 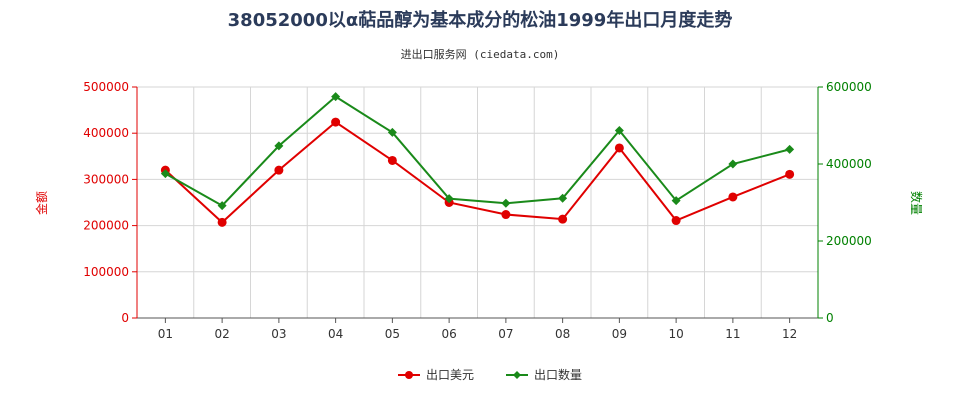 What do you see at coordinates (106, 226) in the screenshot?
I see `y-left-tick-label: 200000` at bounding box center [106, 226].